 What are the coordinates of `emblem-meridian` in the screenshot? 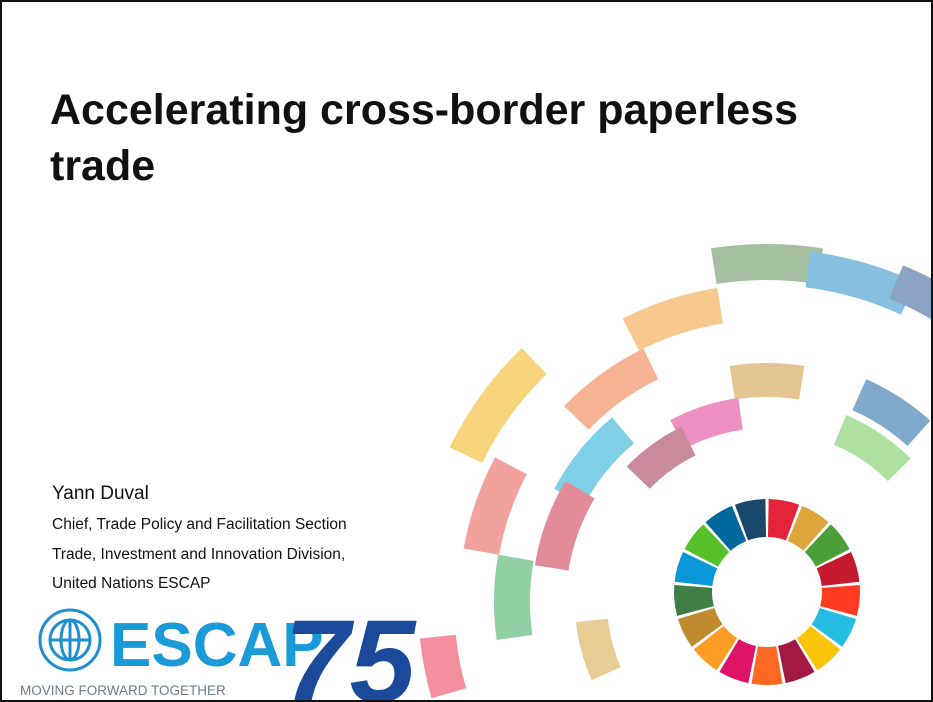 It's located at (70, 640).